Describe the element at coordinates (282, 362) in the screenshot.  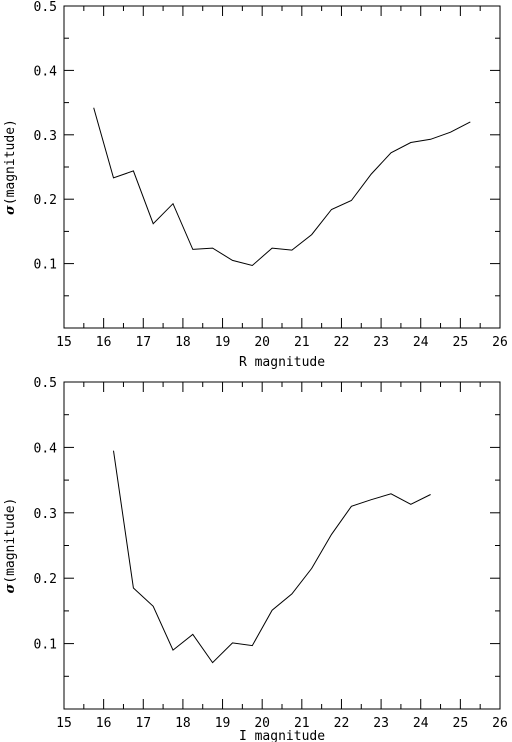
I see `x-axis-title: R magnitude` at that location.